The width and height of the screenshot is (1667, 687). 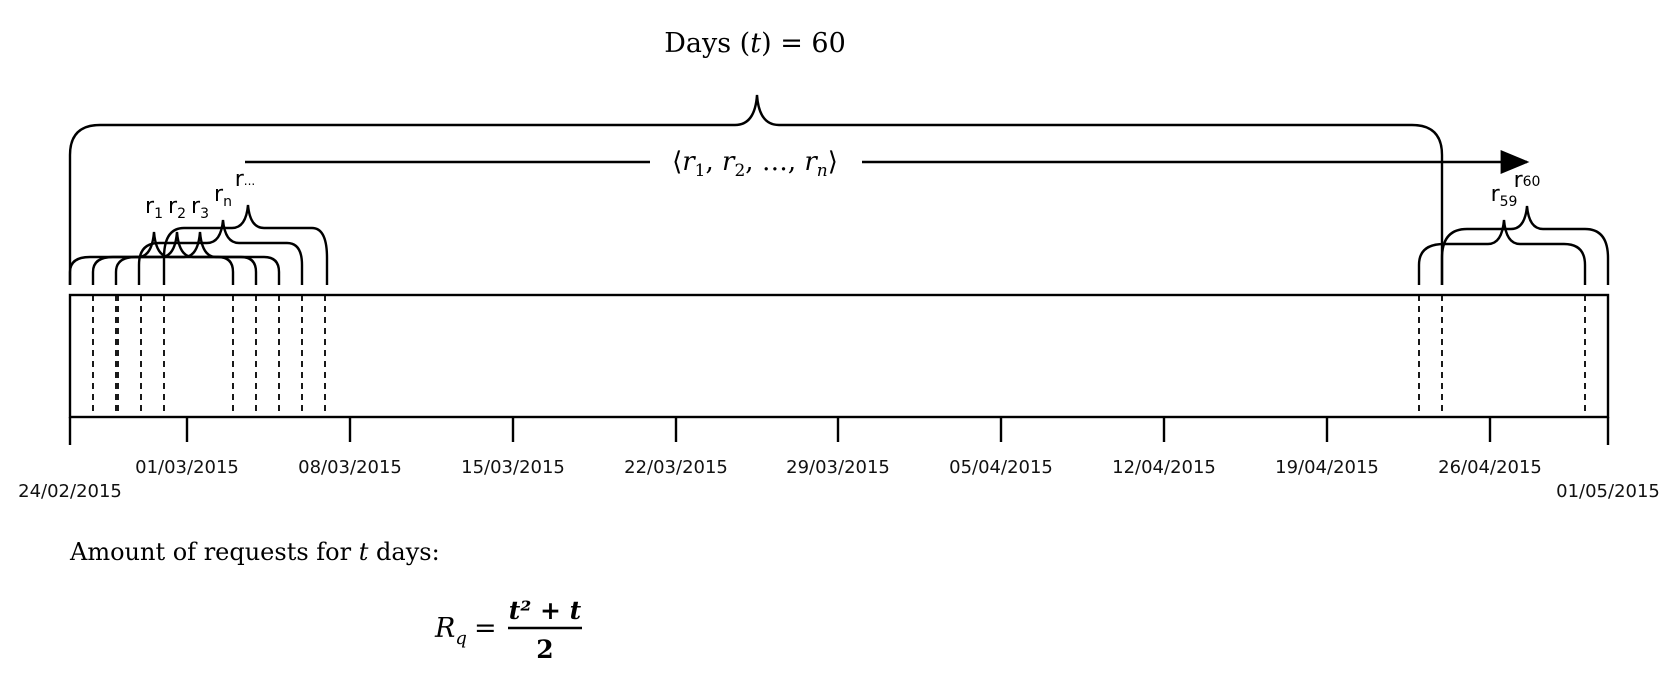 I want to click on caption: Amount of requests for t days:, so click(x=254, y=552).